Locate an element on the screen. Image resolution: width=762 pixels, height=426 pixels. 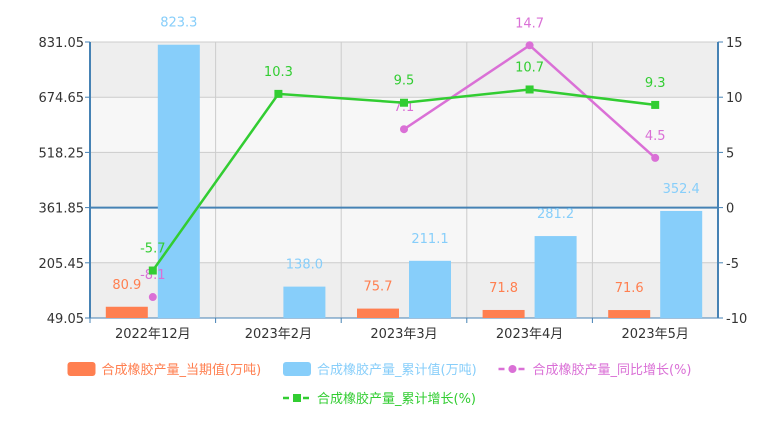
left-axis-tick-label: 831.05 is located at coordinates (62, 43).